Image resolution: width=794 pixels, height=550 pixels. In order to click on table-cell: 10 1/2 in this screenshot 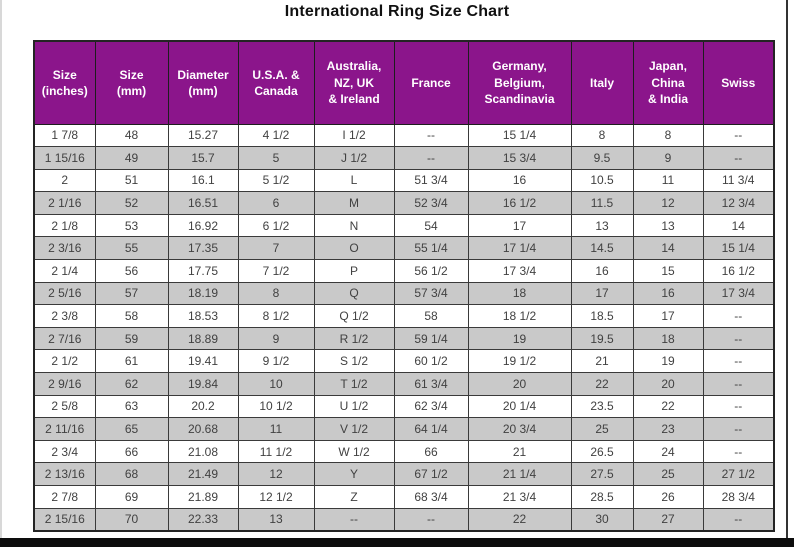, I will do `click(276, 406)`.